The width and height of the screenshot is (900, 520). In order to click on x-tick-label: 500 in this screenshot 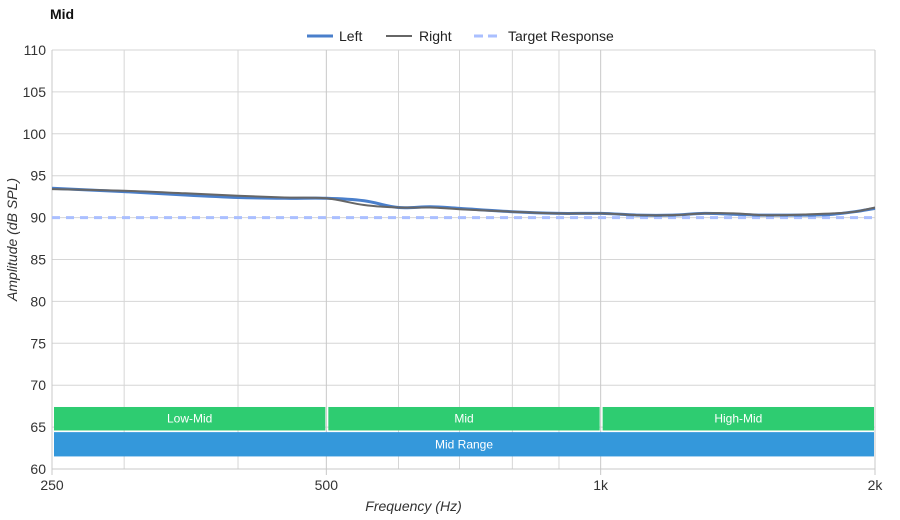, I will do `click(327, 485)`.